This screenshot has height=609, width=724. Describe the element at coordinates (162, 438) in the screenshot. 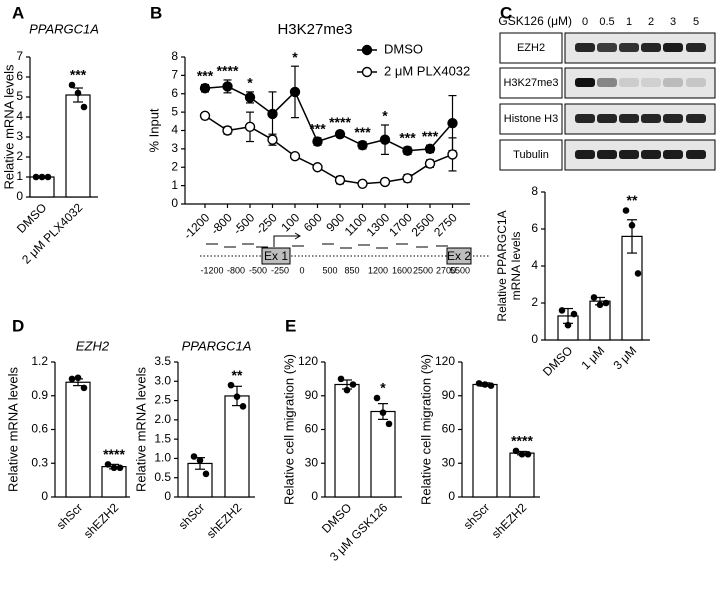

I see `y-tick-label: 1.5` at that location.